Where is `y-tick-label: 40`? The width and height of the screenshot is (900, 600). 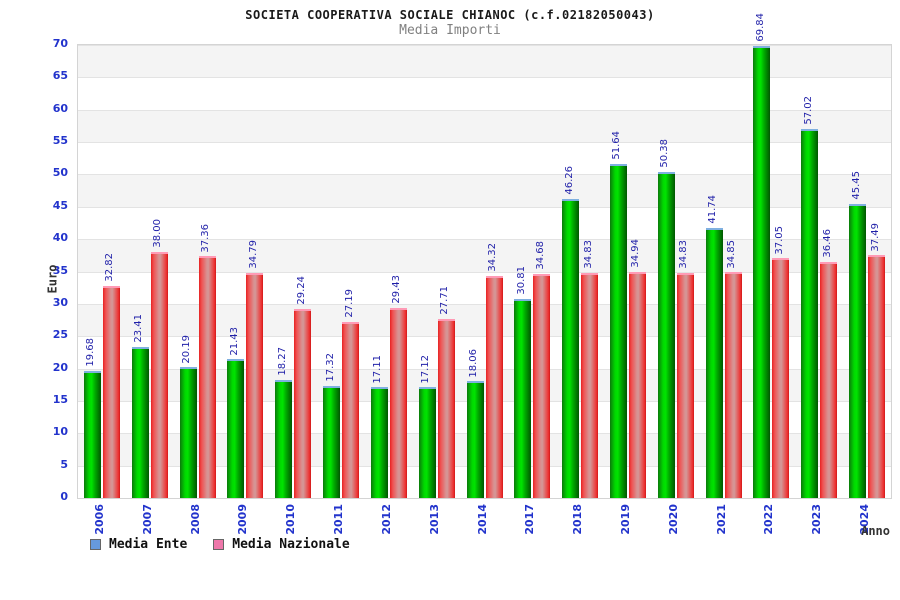 y-tick-label: 40 is located at coordinates (60, 238).